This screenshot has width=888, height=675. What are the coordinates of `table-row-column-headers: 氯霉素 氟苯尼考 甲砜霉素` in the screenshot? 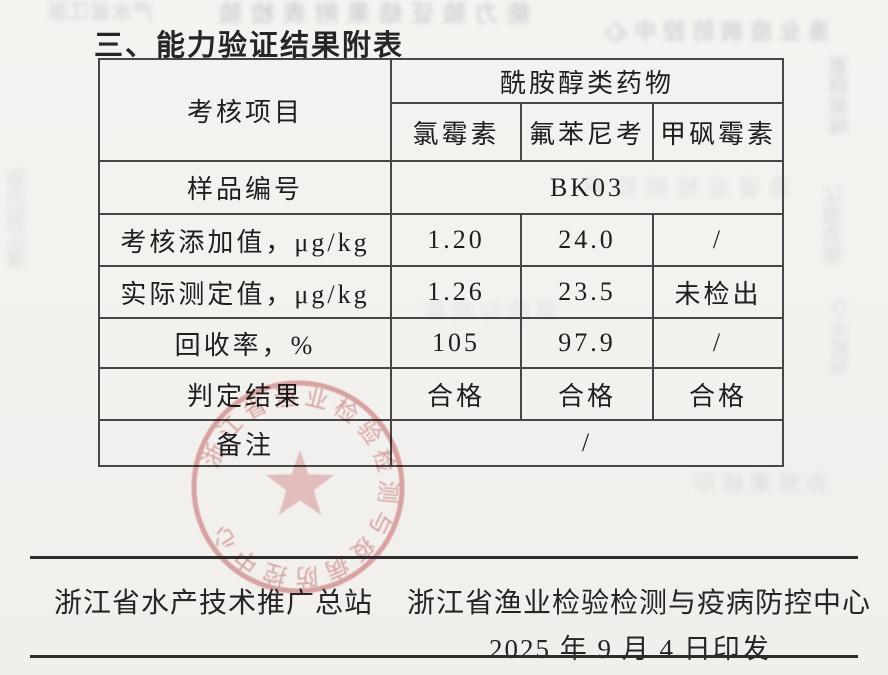 It's located at (441, 132).